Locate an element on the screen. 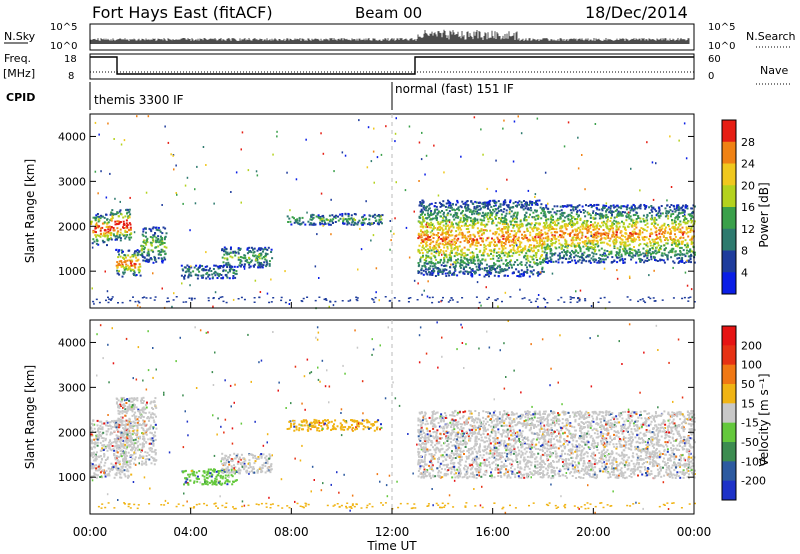 The image size is (800, 554). nsky-tick-top: 10^5 is located at coordinates (63, 27).